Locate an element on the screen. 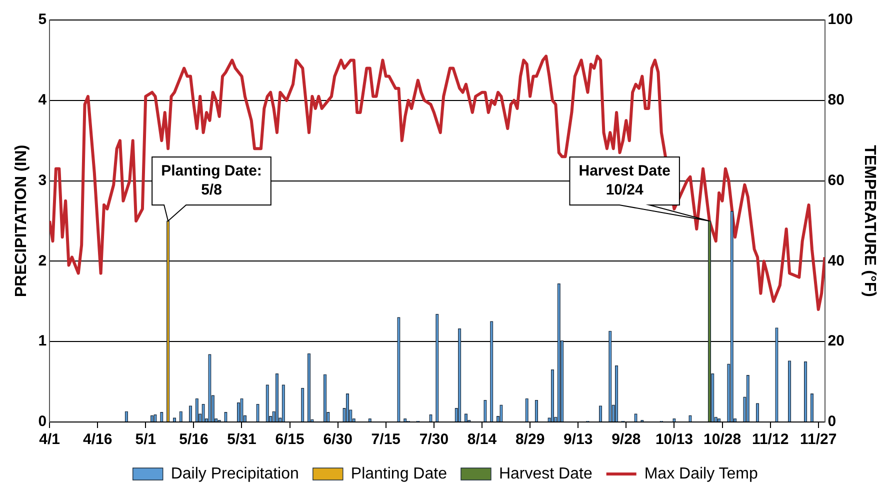  y-tick-label: 3 is located at coordinates (42, 180).